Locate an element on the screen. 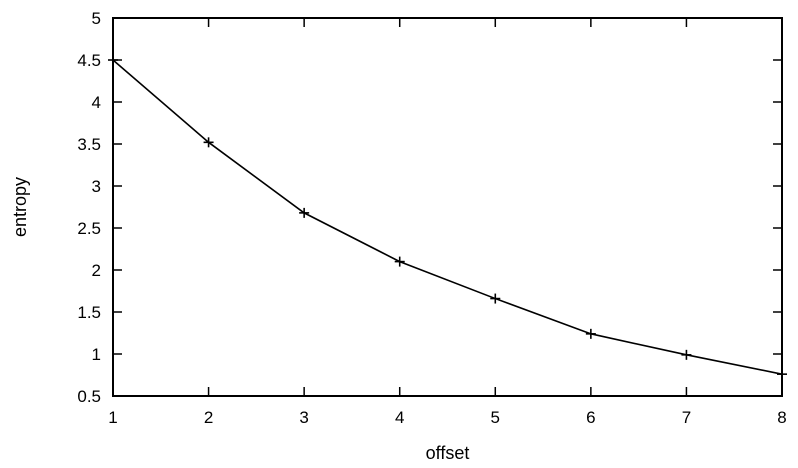 The width and height of the screenshot is (798, 468). y-tick-label: 4 is located at coordinates (96, 102).